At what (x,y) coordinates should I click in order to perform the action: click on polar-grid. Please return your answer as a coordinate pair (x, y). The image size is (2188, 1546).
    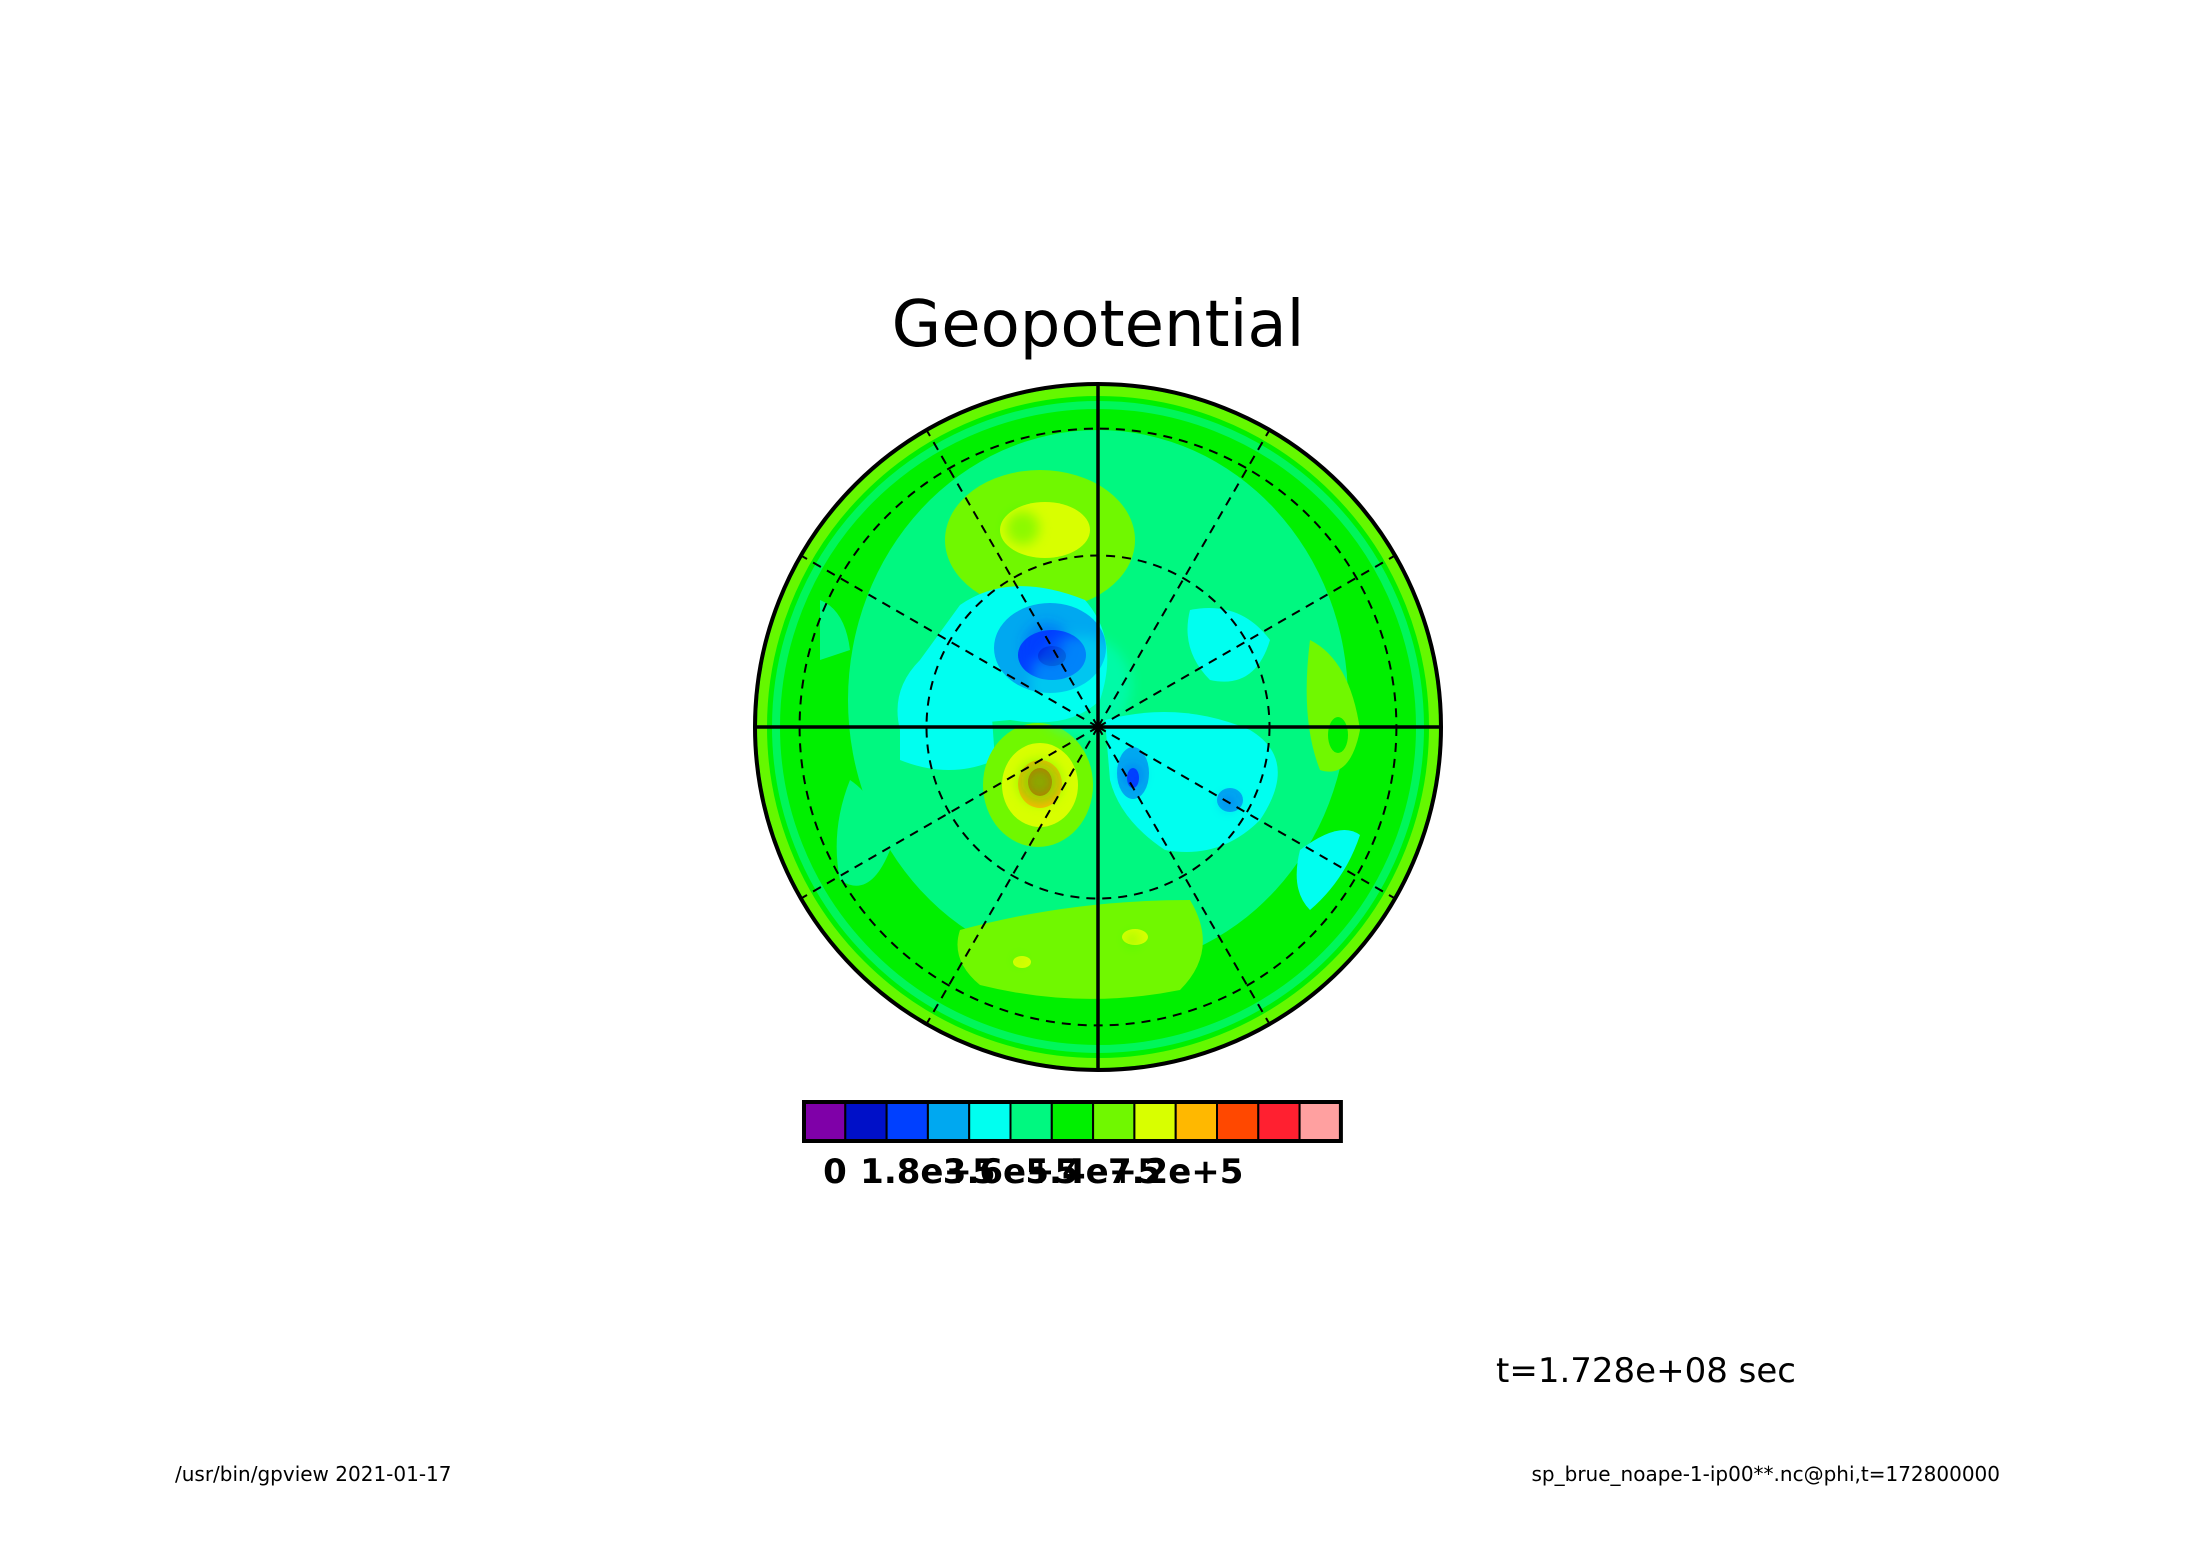
    Looking at the image, I should click on (1098, 727).